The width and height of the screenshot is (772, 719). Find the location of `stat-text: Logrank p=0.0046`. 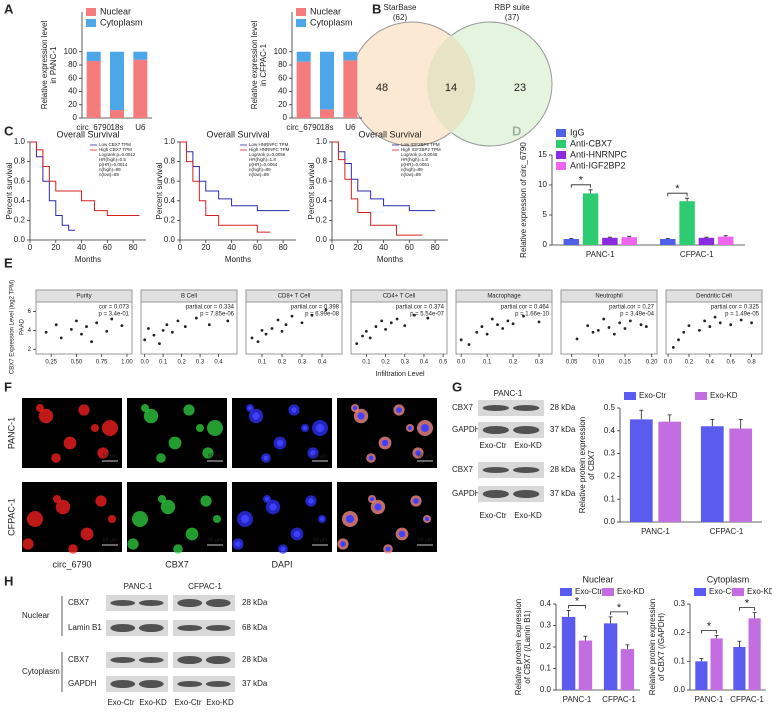

stat-text: Logrank p=0.0046 is located at coordinates (419, 154).